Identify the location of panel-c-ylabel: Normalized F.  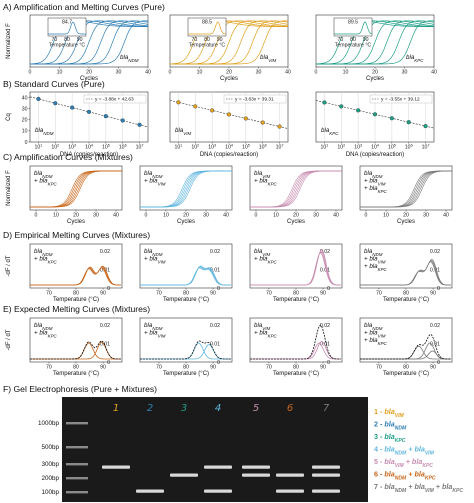
(9, 188).